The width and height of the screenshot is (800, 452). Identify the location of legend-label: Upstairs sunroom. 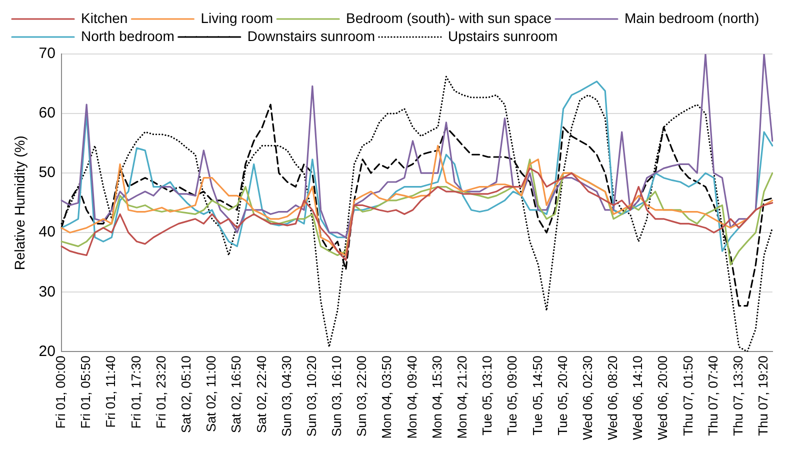
(503, 36).